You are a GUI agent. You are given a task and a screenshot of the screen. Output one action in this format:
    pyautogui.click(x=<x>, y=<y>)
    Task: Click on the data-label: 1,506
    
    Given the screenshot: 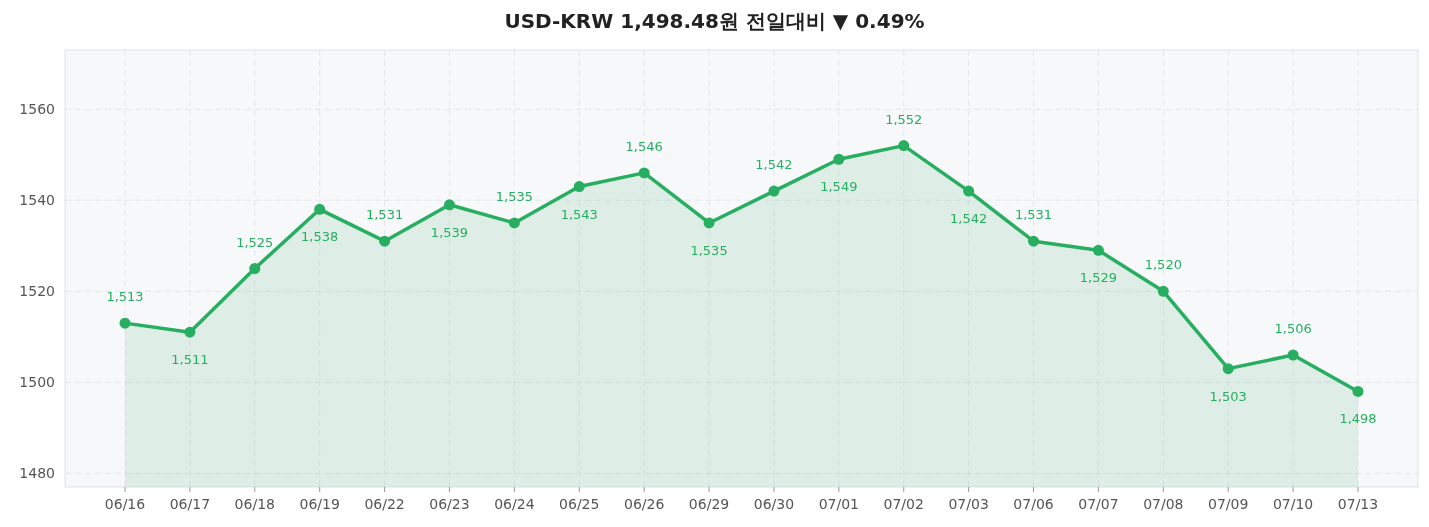 What is the action you would take?
    pyautogui.click(x=1293, y=328)
    